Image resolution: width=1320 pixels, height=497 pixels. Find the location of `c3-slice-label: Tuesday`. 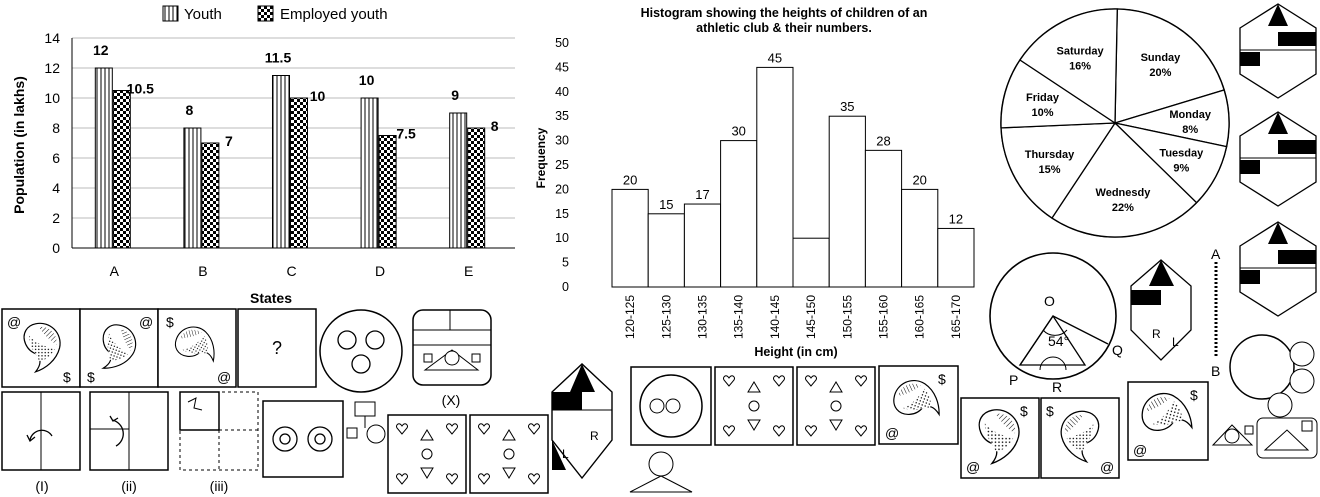

c3-slice-label: Tuesday is located at coordinates (1181, 153).